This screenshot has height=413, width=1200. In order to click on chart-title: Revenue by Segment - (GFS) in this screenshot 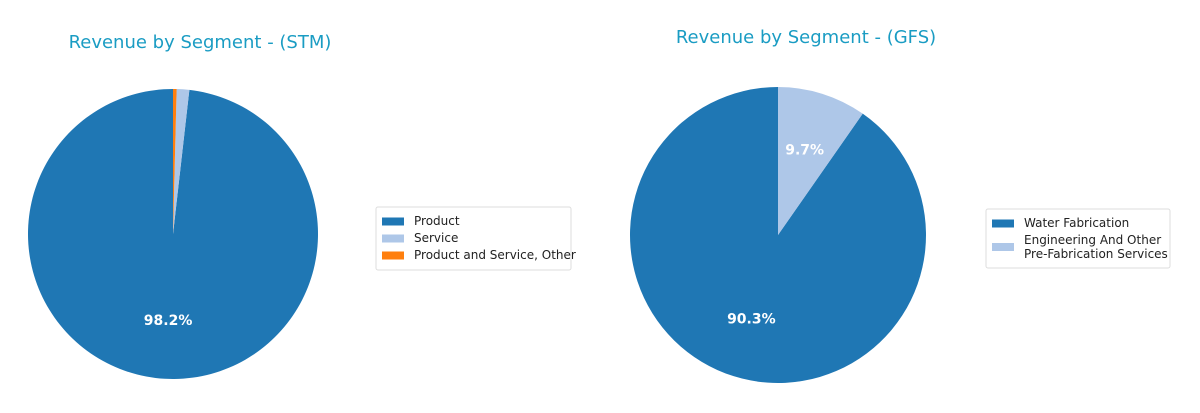, I will do `click(806, 37)`.